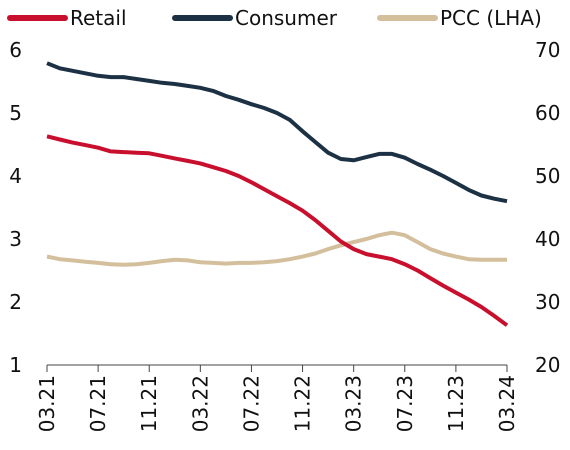 The image size is (570, 450). Describe the element at coordinates (276, 248) in the screenshot. I see `line-series` at that location.